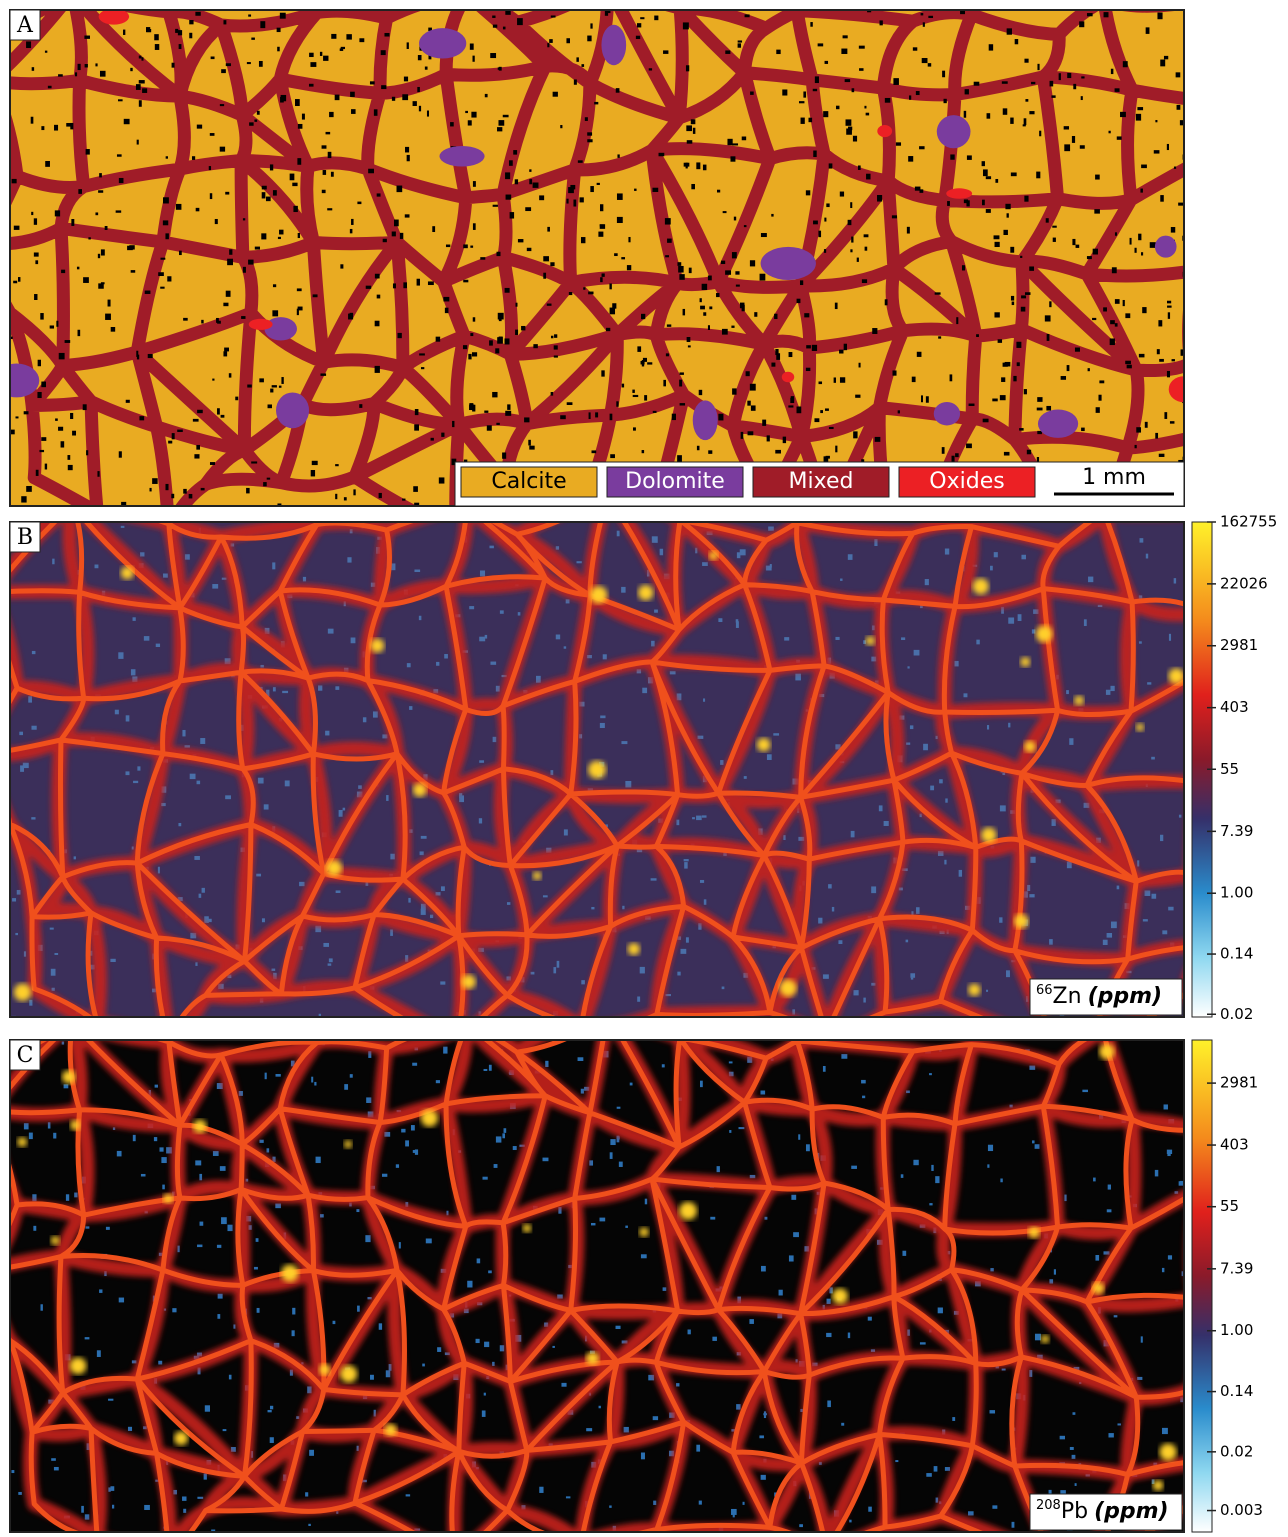 The height and width of the screenshot is (1537, 1288). What do you see at coordinates (1234, 1145) in the screenshot?
I see `colorbar-tick-label: 403` at bounding box center [1234, 1145].